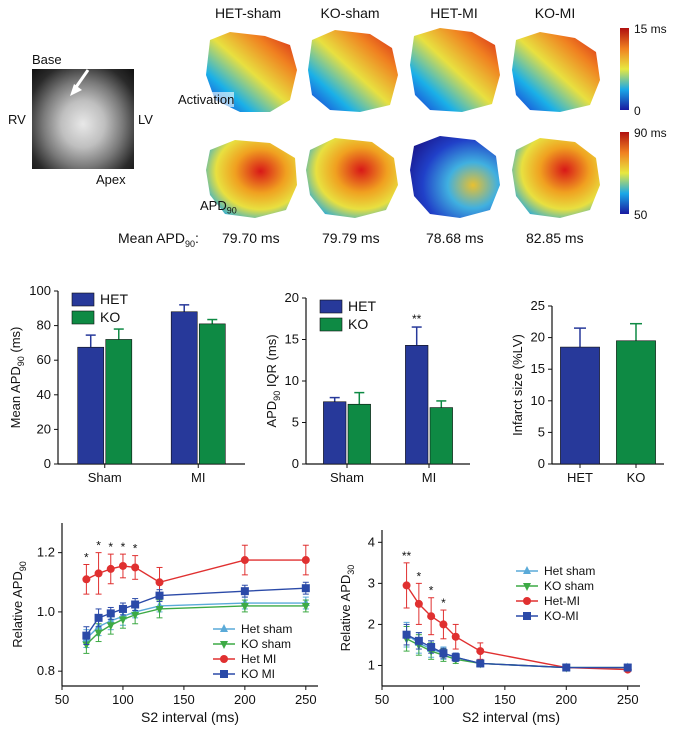 This screenshot has width=680, height=746. What do you see at coordinates (231, 210) in the screenshot?
I see `apd-sub: 90` at bounding box center [231, 210].